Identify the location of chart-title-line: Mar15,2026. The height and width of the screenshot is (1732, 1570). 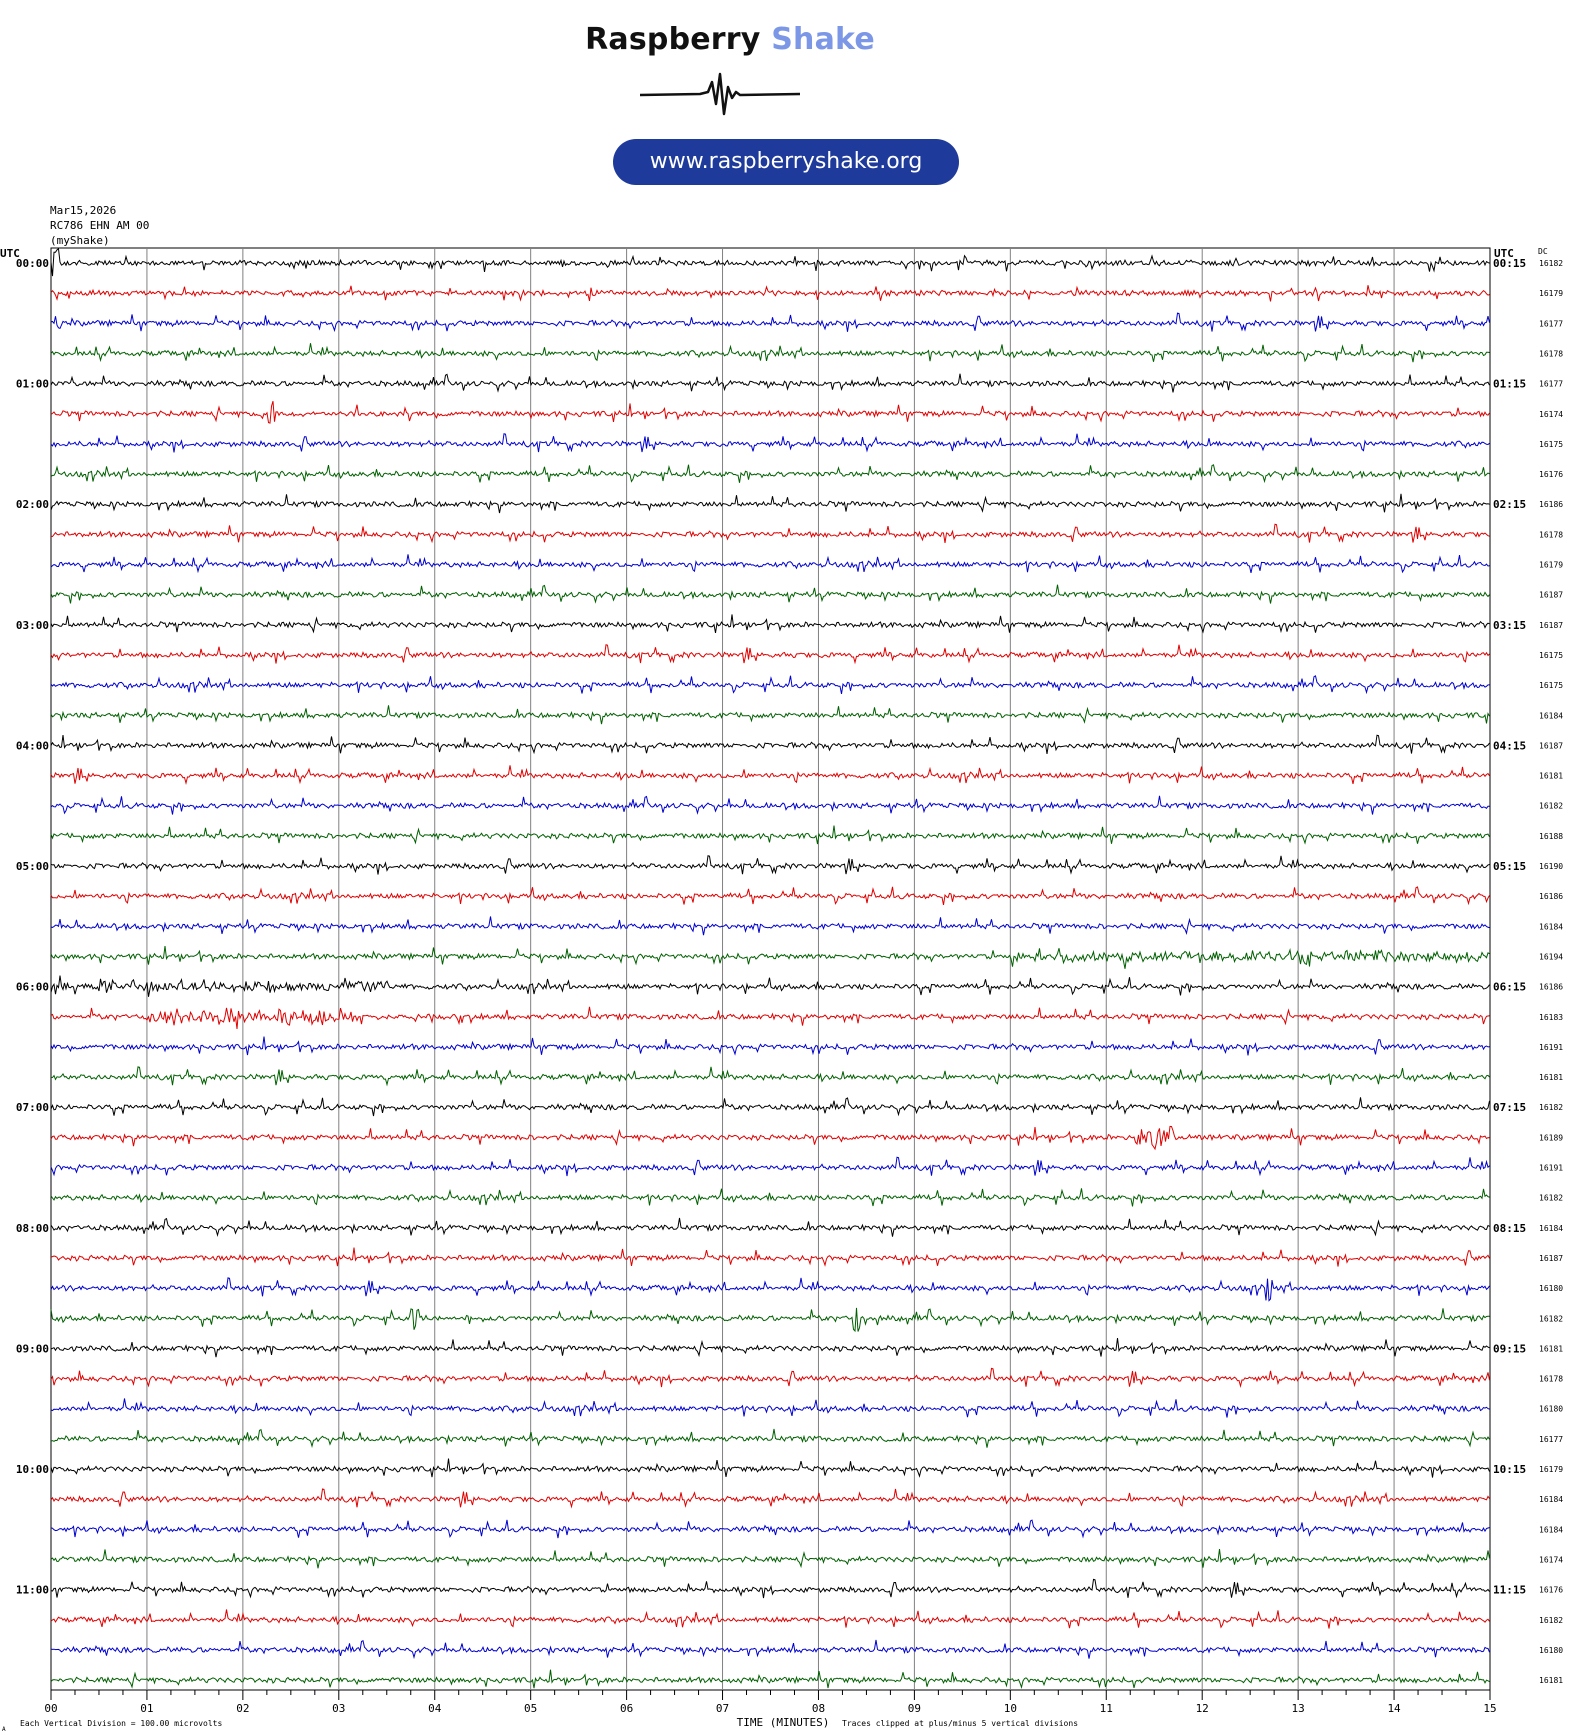
(83, 210).